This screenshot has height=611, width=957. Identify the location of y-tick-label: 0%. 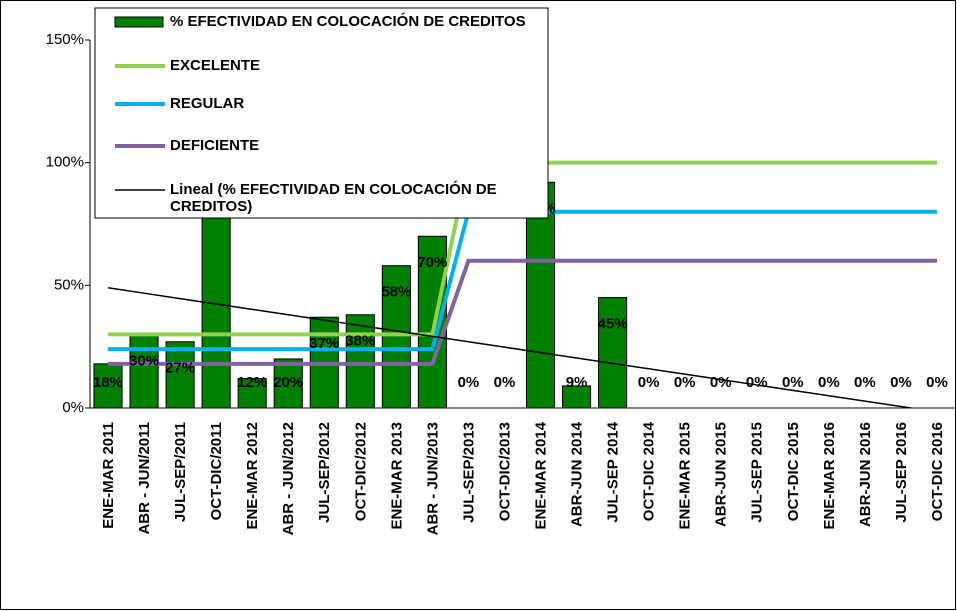
(73, 407).